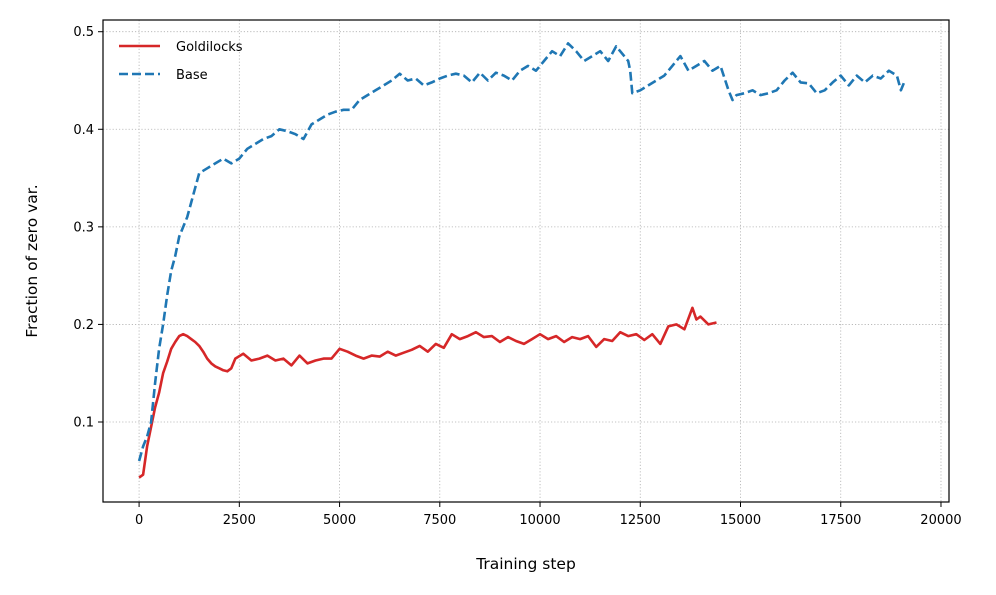 The width and height of the screenshot is (996, 595). Describe the element at coordinates (525, 564) in the screenshot. I see `x-axis-label: Training step` at that location.